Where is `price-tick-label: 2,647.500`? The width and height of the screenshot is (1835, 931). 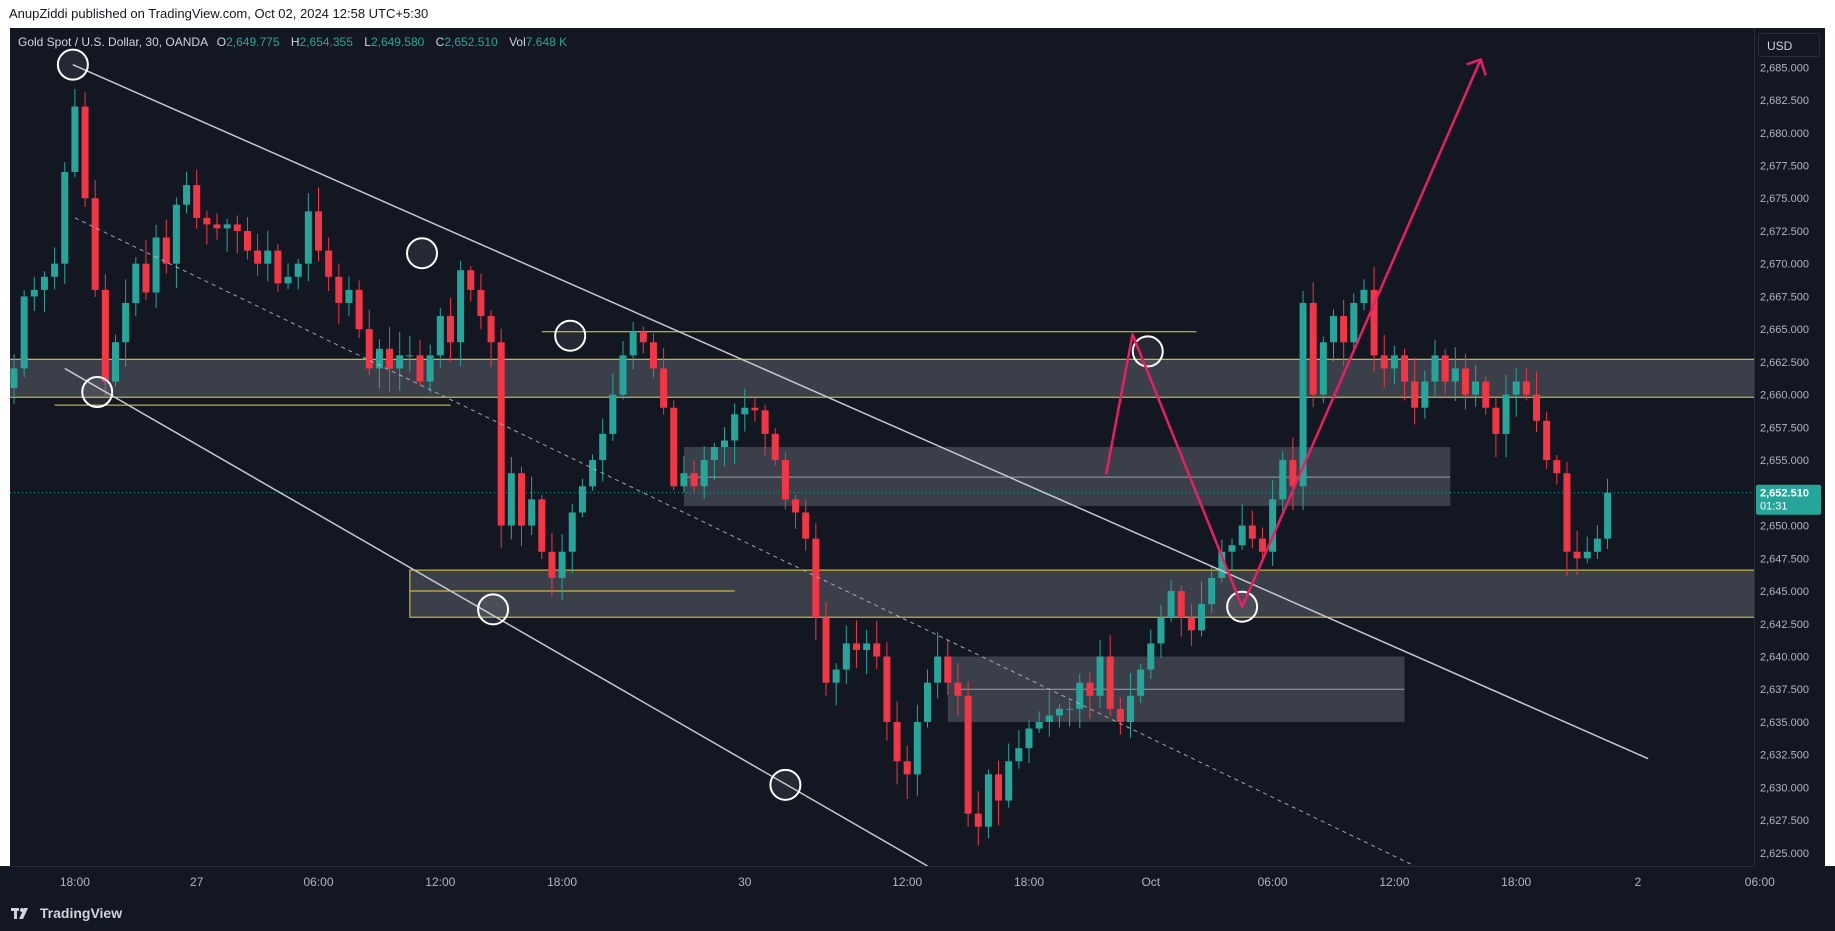
price-tick-label: 2,647.500 is located at coordinates (1784, 559).